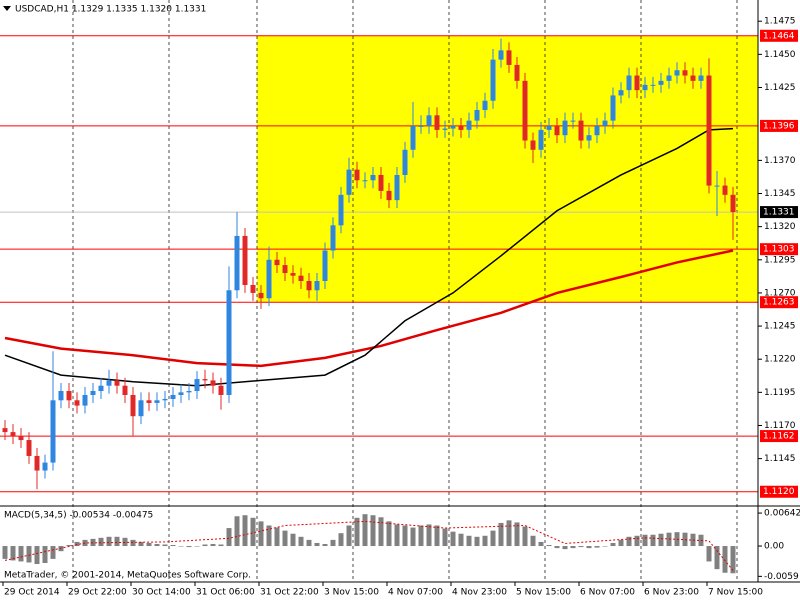 Image resolution: width=800 pixels, height=604 pixels. Describe the element at coordinates (782, 514) in the screenshot. I see `macd-y-tick-label: 0.00642` at that location.